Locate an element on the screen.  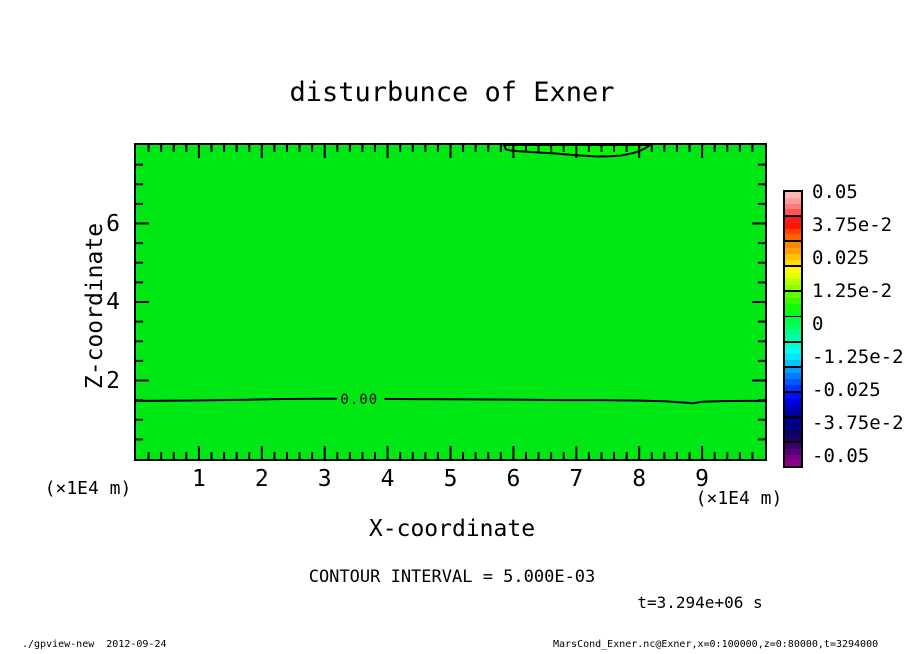
colorbar-tick-label: 3.75e-2 is located at coordinates (852, 225).